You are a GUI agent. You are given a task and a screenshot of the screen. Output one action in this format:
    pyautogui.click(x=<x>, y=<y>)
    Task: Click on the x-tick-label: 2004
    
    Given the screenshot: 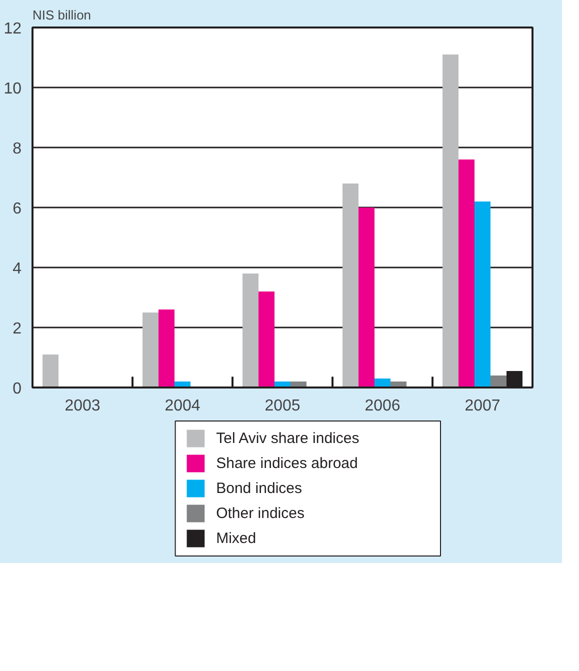 What is the action you would take?
    pyautogui.click(x=182, y=406)
    